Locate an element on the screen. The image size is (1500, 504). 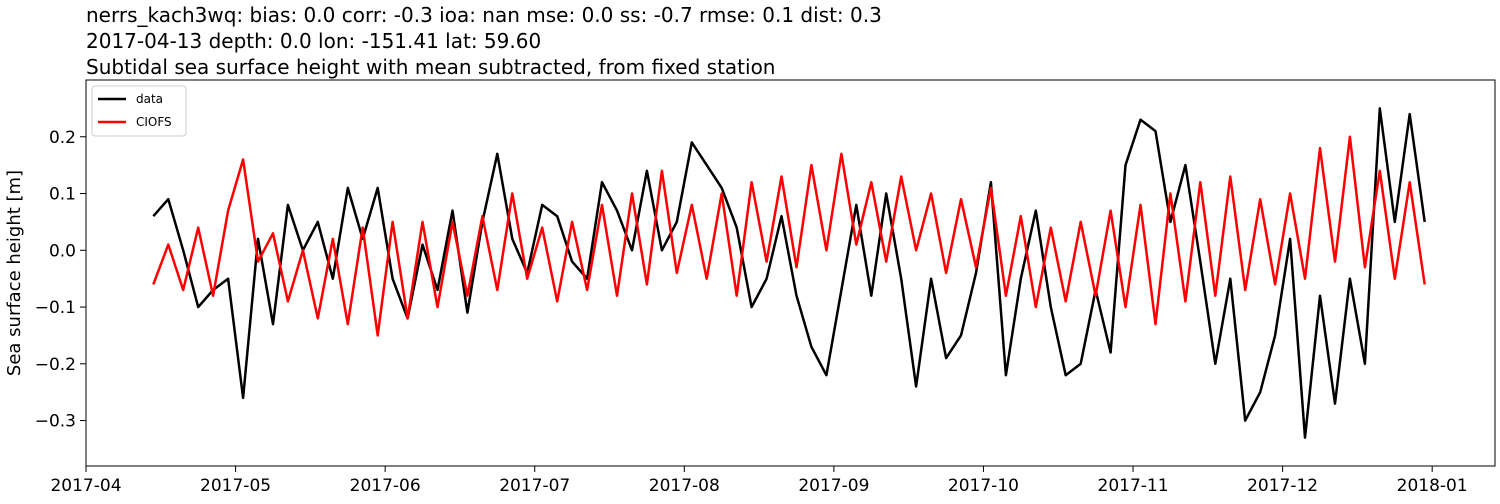
y-tick-label: 0.2 is located at coordinates (62, 138).